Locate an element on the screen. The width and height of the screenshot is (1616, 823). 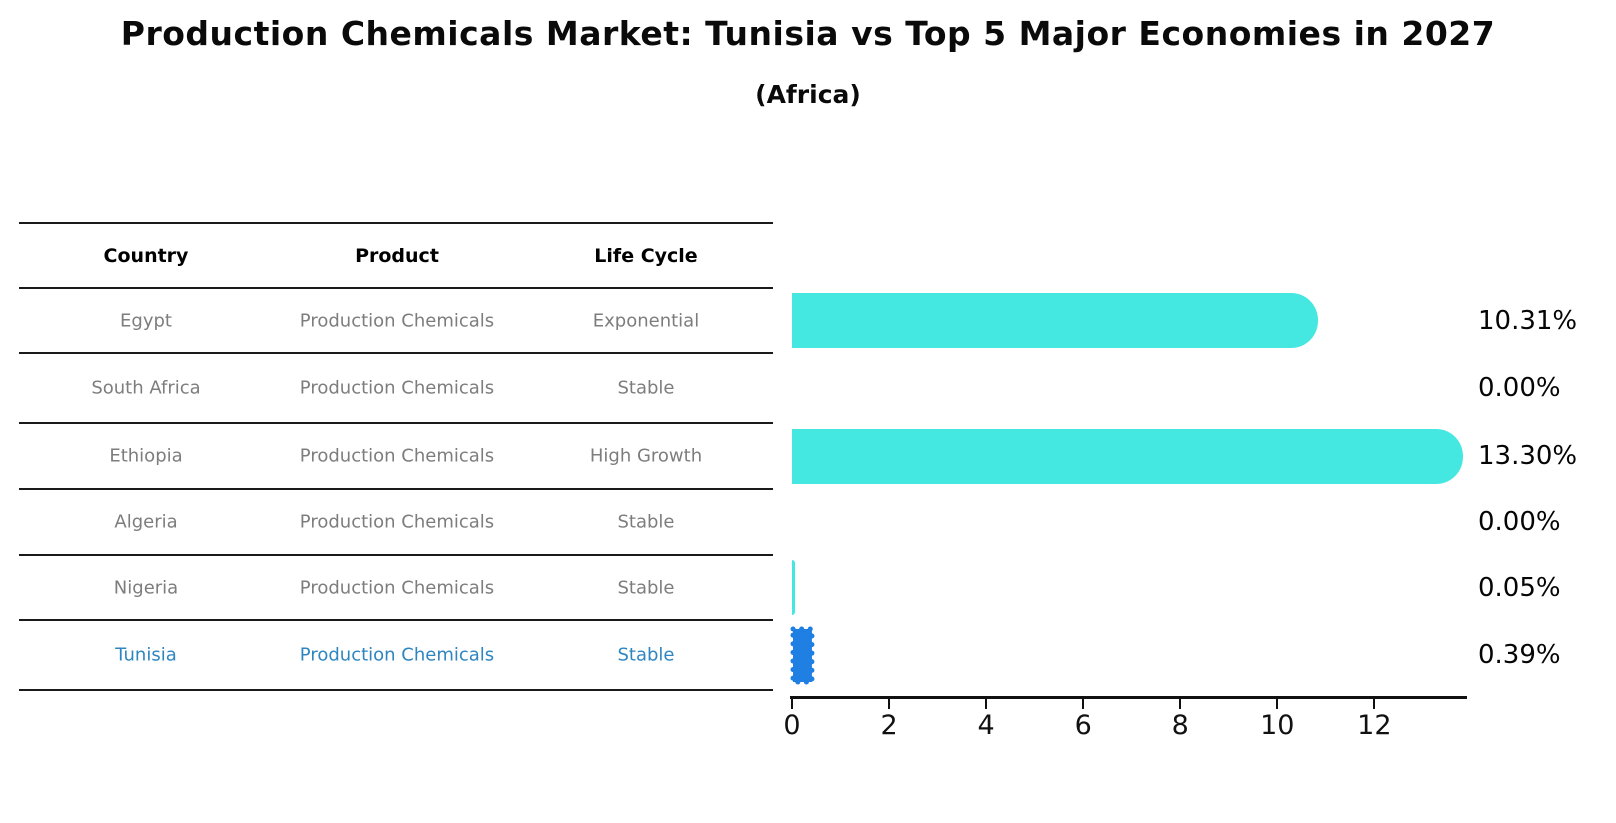
bar-egypt is located at coordinates (1055, 320).